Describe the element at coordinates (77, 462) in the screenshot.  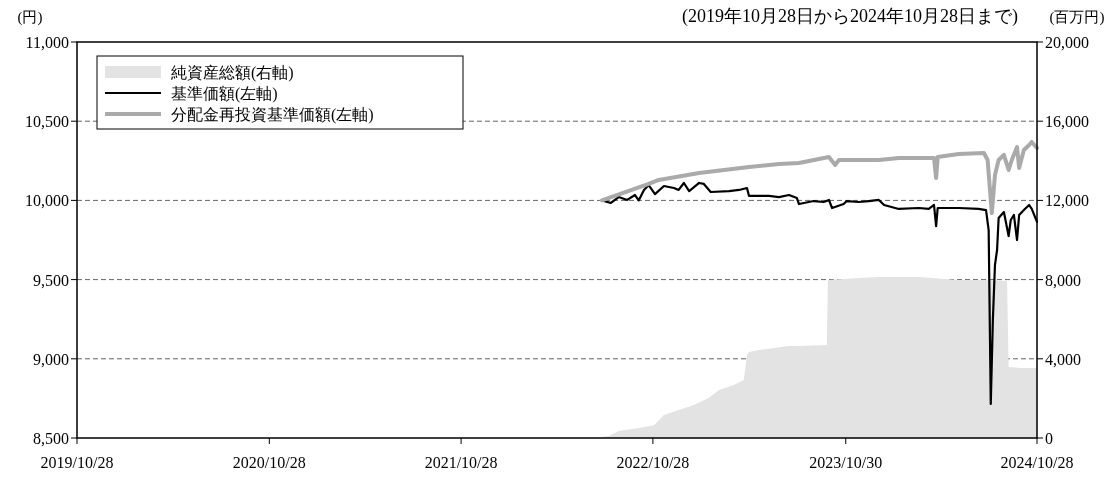
I see `x-tick-label: 2019/10/28` at that location.